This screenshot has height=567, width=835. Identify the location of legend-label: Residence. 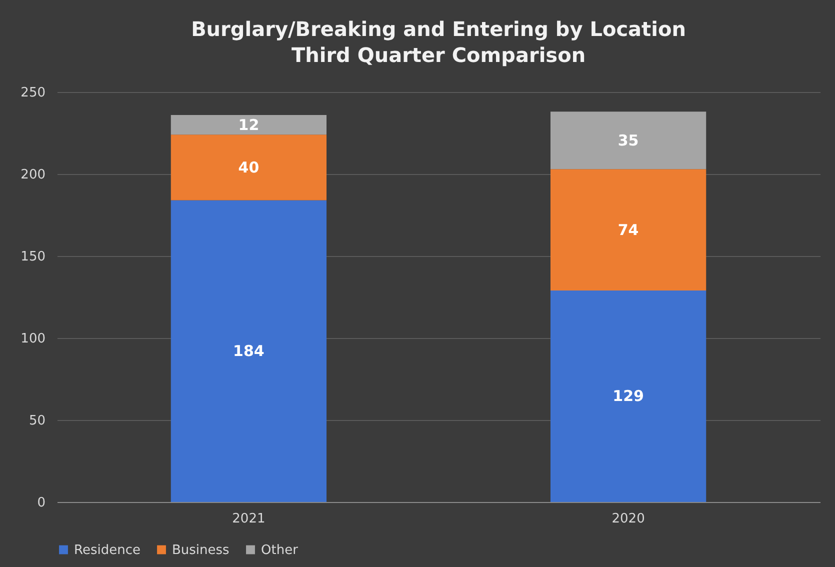
(107, 550).